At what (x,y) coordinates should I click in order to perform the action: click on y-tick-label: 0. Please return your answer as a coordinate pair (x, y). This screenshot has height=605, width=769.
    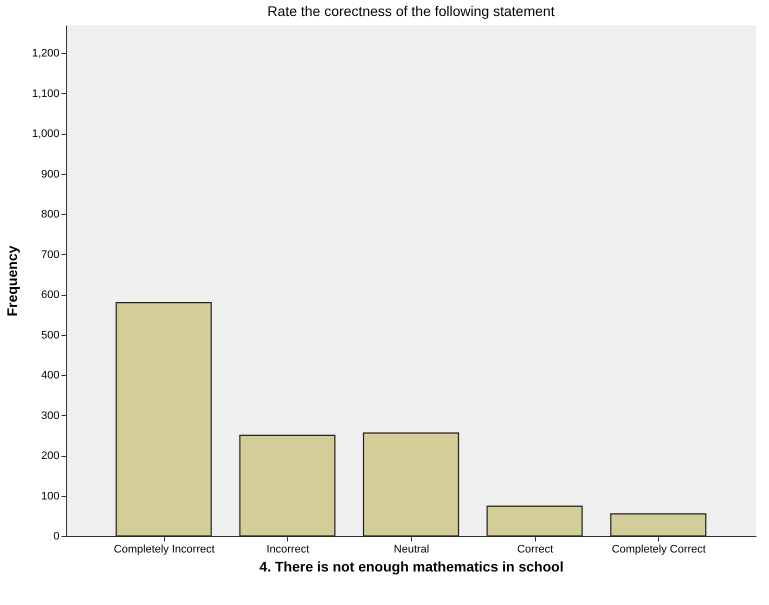
    Looking at the image, I should click on (56, 536).